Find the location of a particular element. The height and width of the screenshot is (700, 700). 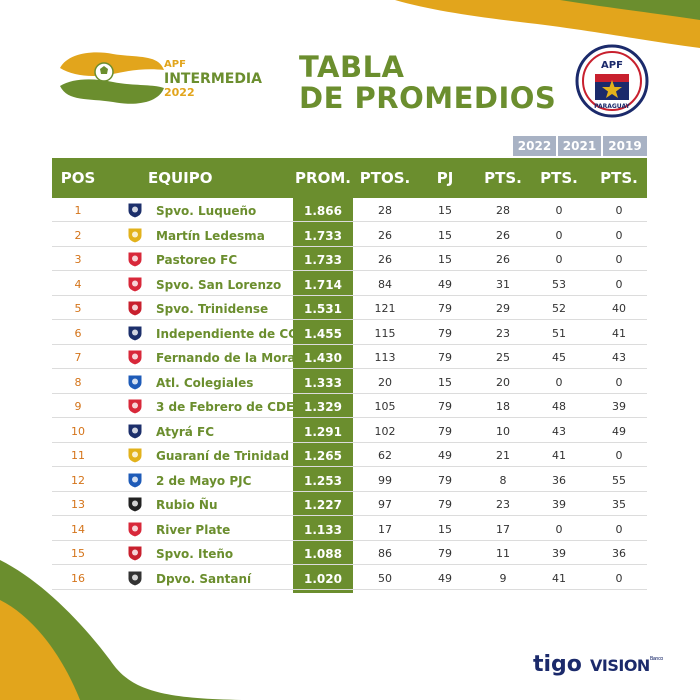

team-name-cell: 3 de Febrero de CDE is located at coordinates (225, 407).